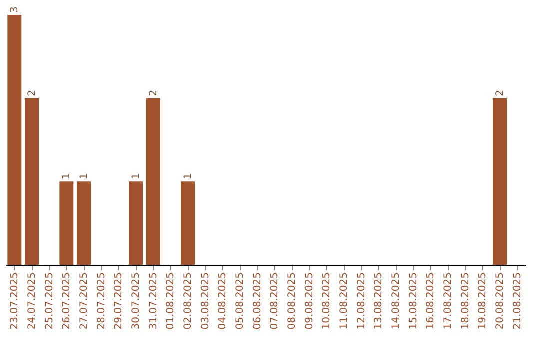 The image size is (540, 340). I want to click on x-tick-label: 18.08.2025, so click(466, 301).